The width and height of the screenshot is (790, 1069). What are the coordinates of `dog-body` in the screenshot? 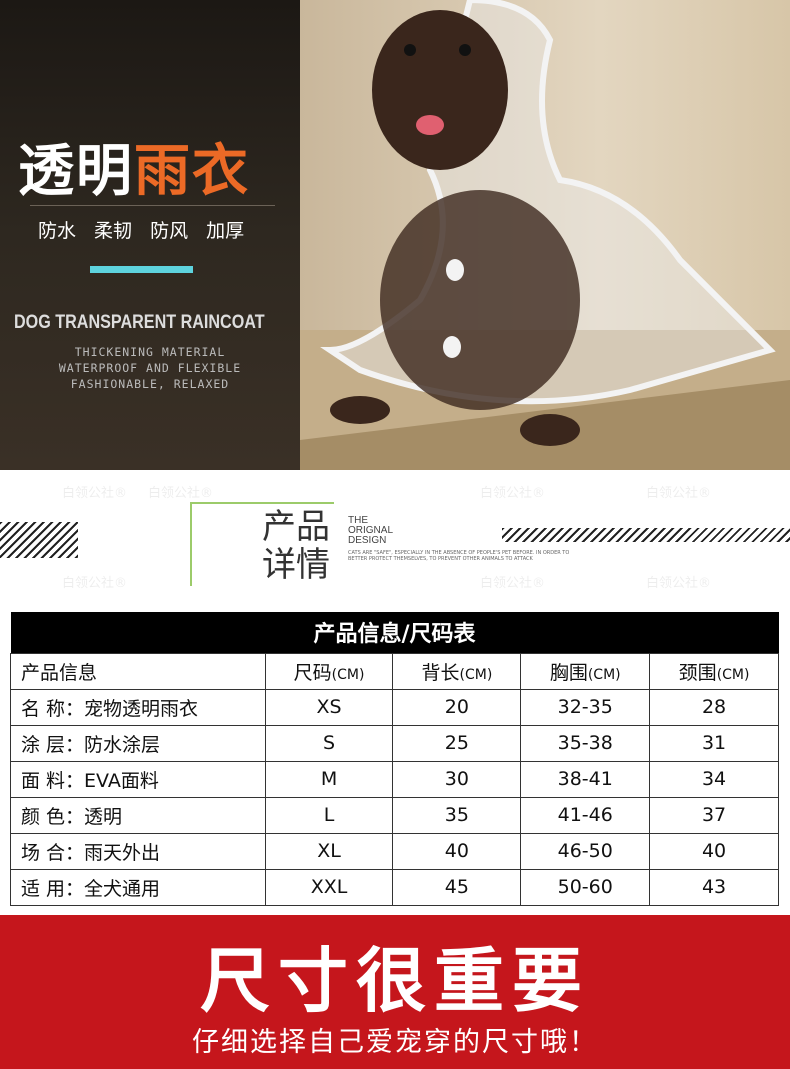 It's located at (480, 300).